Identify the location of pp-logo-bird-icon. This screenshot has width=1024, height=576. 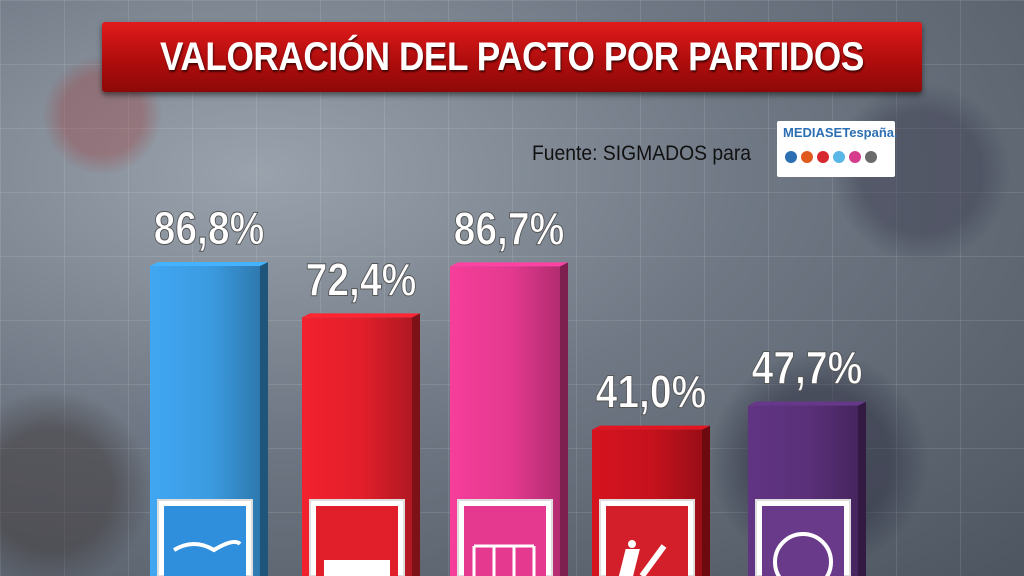
(207, 546).